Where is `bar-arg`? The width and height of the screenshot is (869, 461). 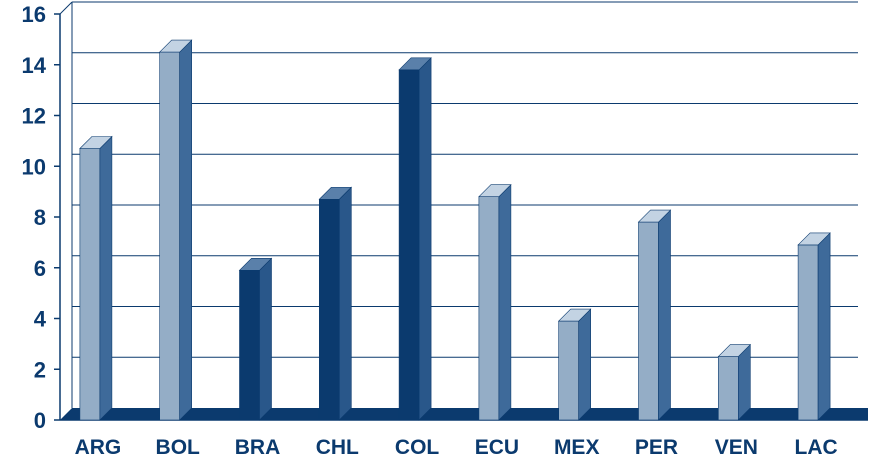 bar-arg is located at coordinates (96, 278).